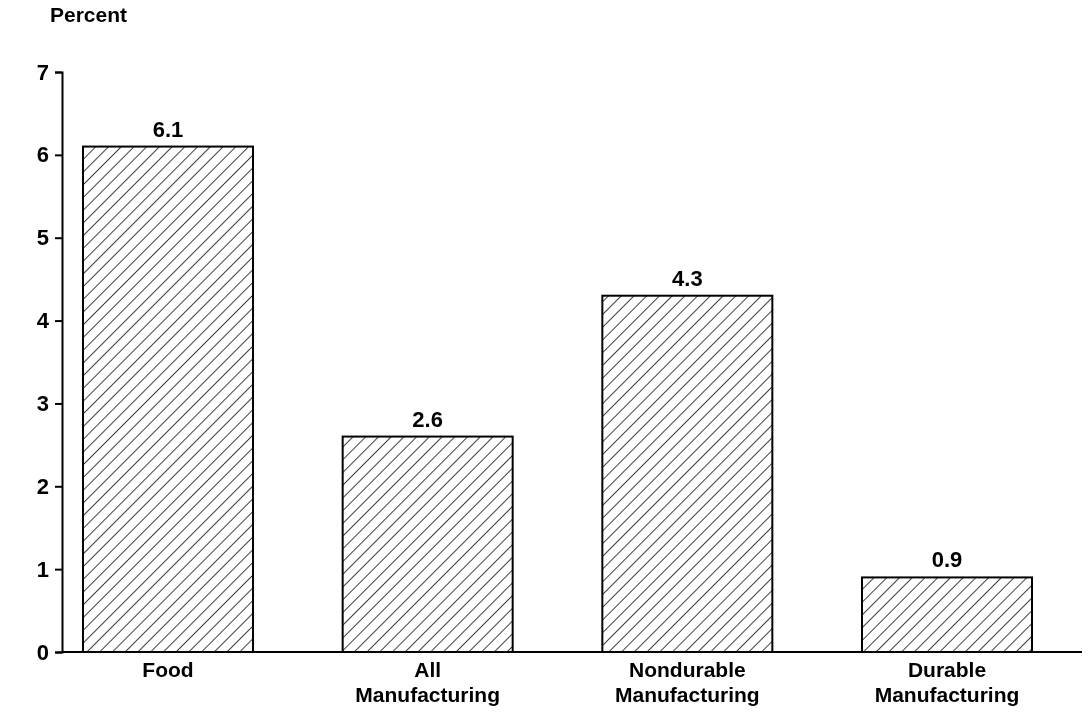 The height and width of the screenshot is (721, 1090). I want to click on data-label: 2.6, so click(427, 419).